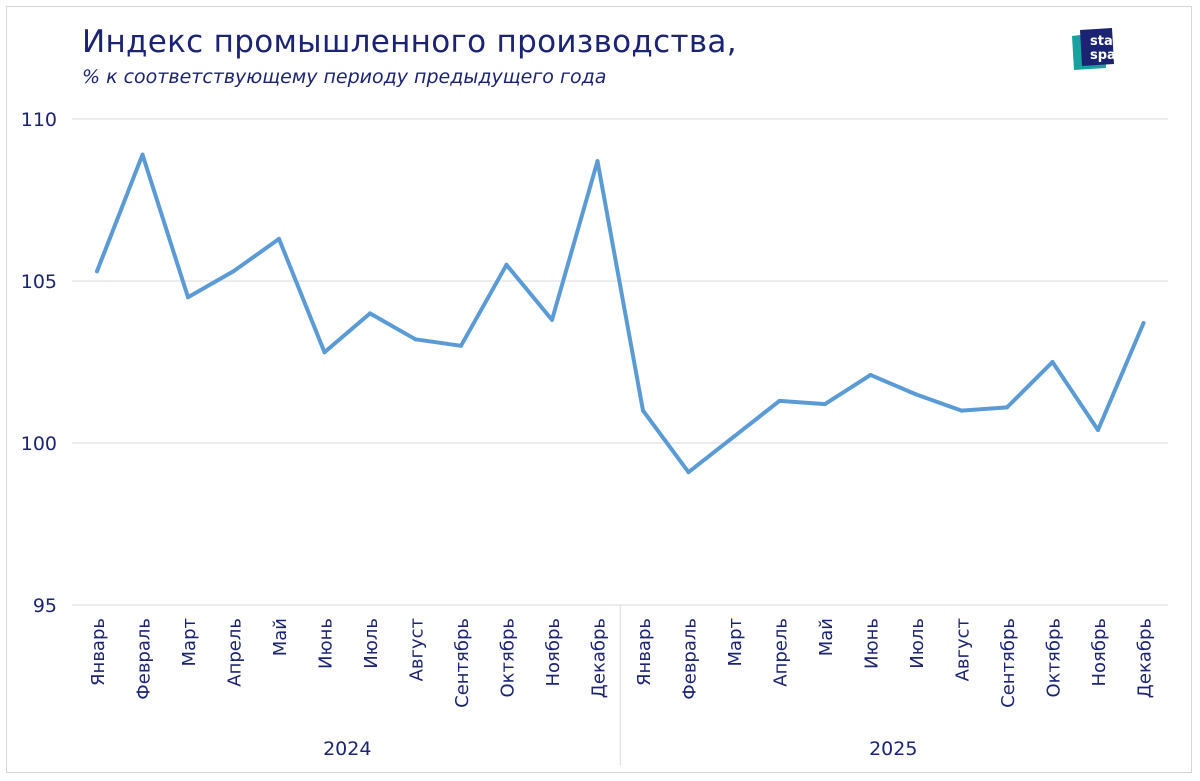 The height and width of the screenshot is (781, 1200). What do you see at coordinates (1111, 55) in the screenshot?
I see `logo-text-line2: space` at bounding box center [1111, 55].